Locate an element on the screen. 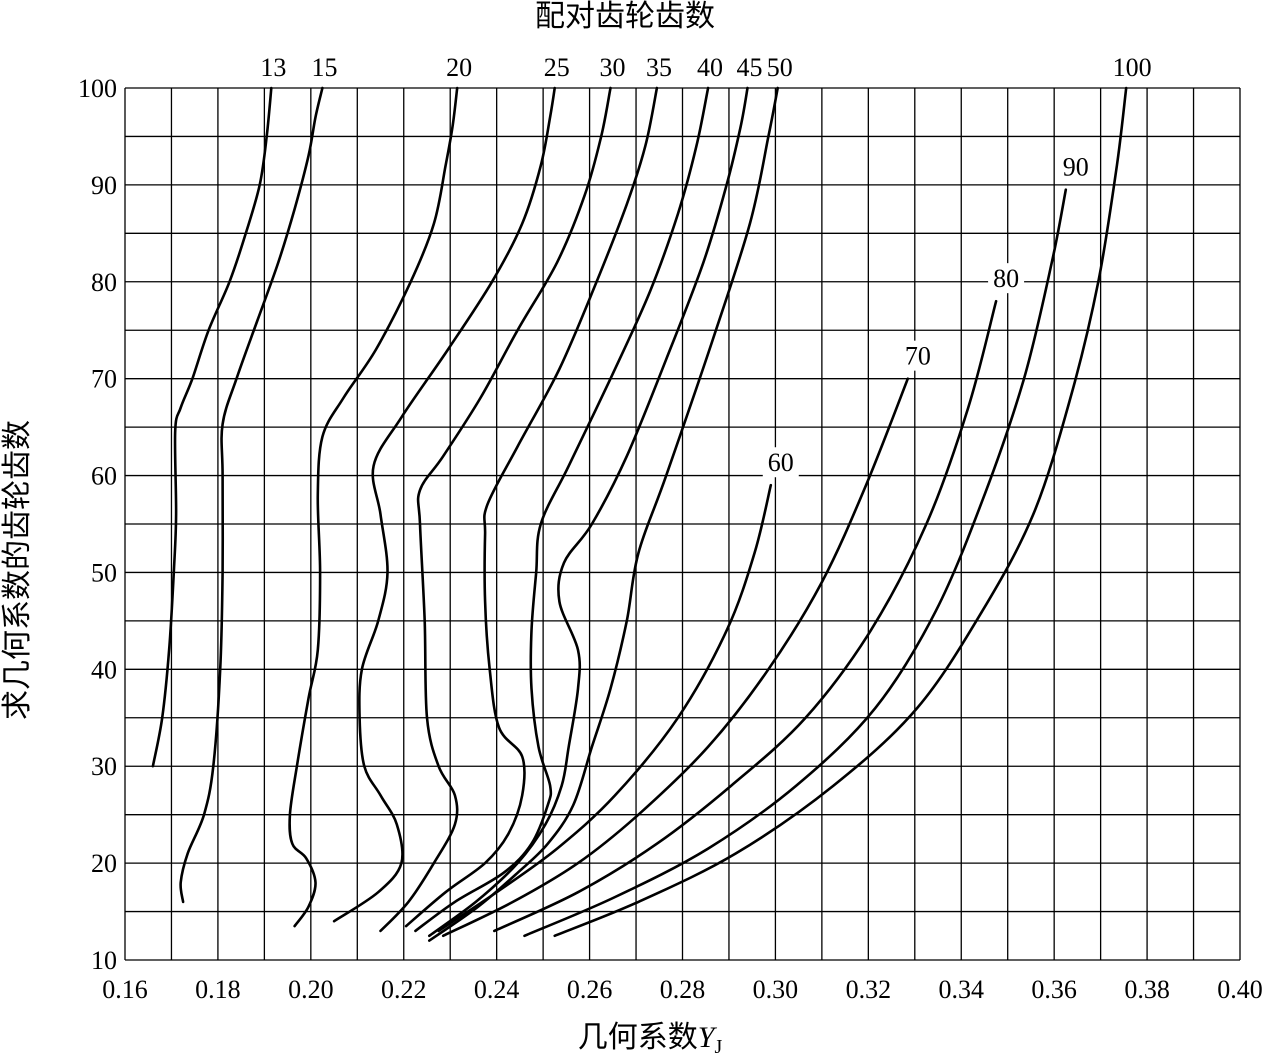 This screenshot has width=1268, height=1057. curve-label-30: 30 is located at coordinates (612, 67).